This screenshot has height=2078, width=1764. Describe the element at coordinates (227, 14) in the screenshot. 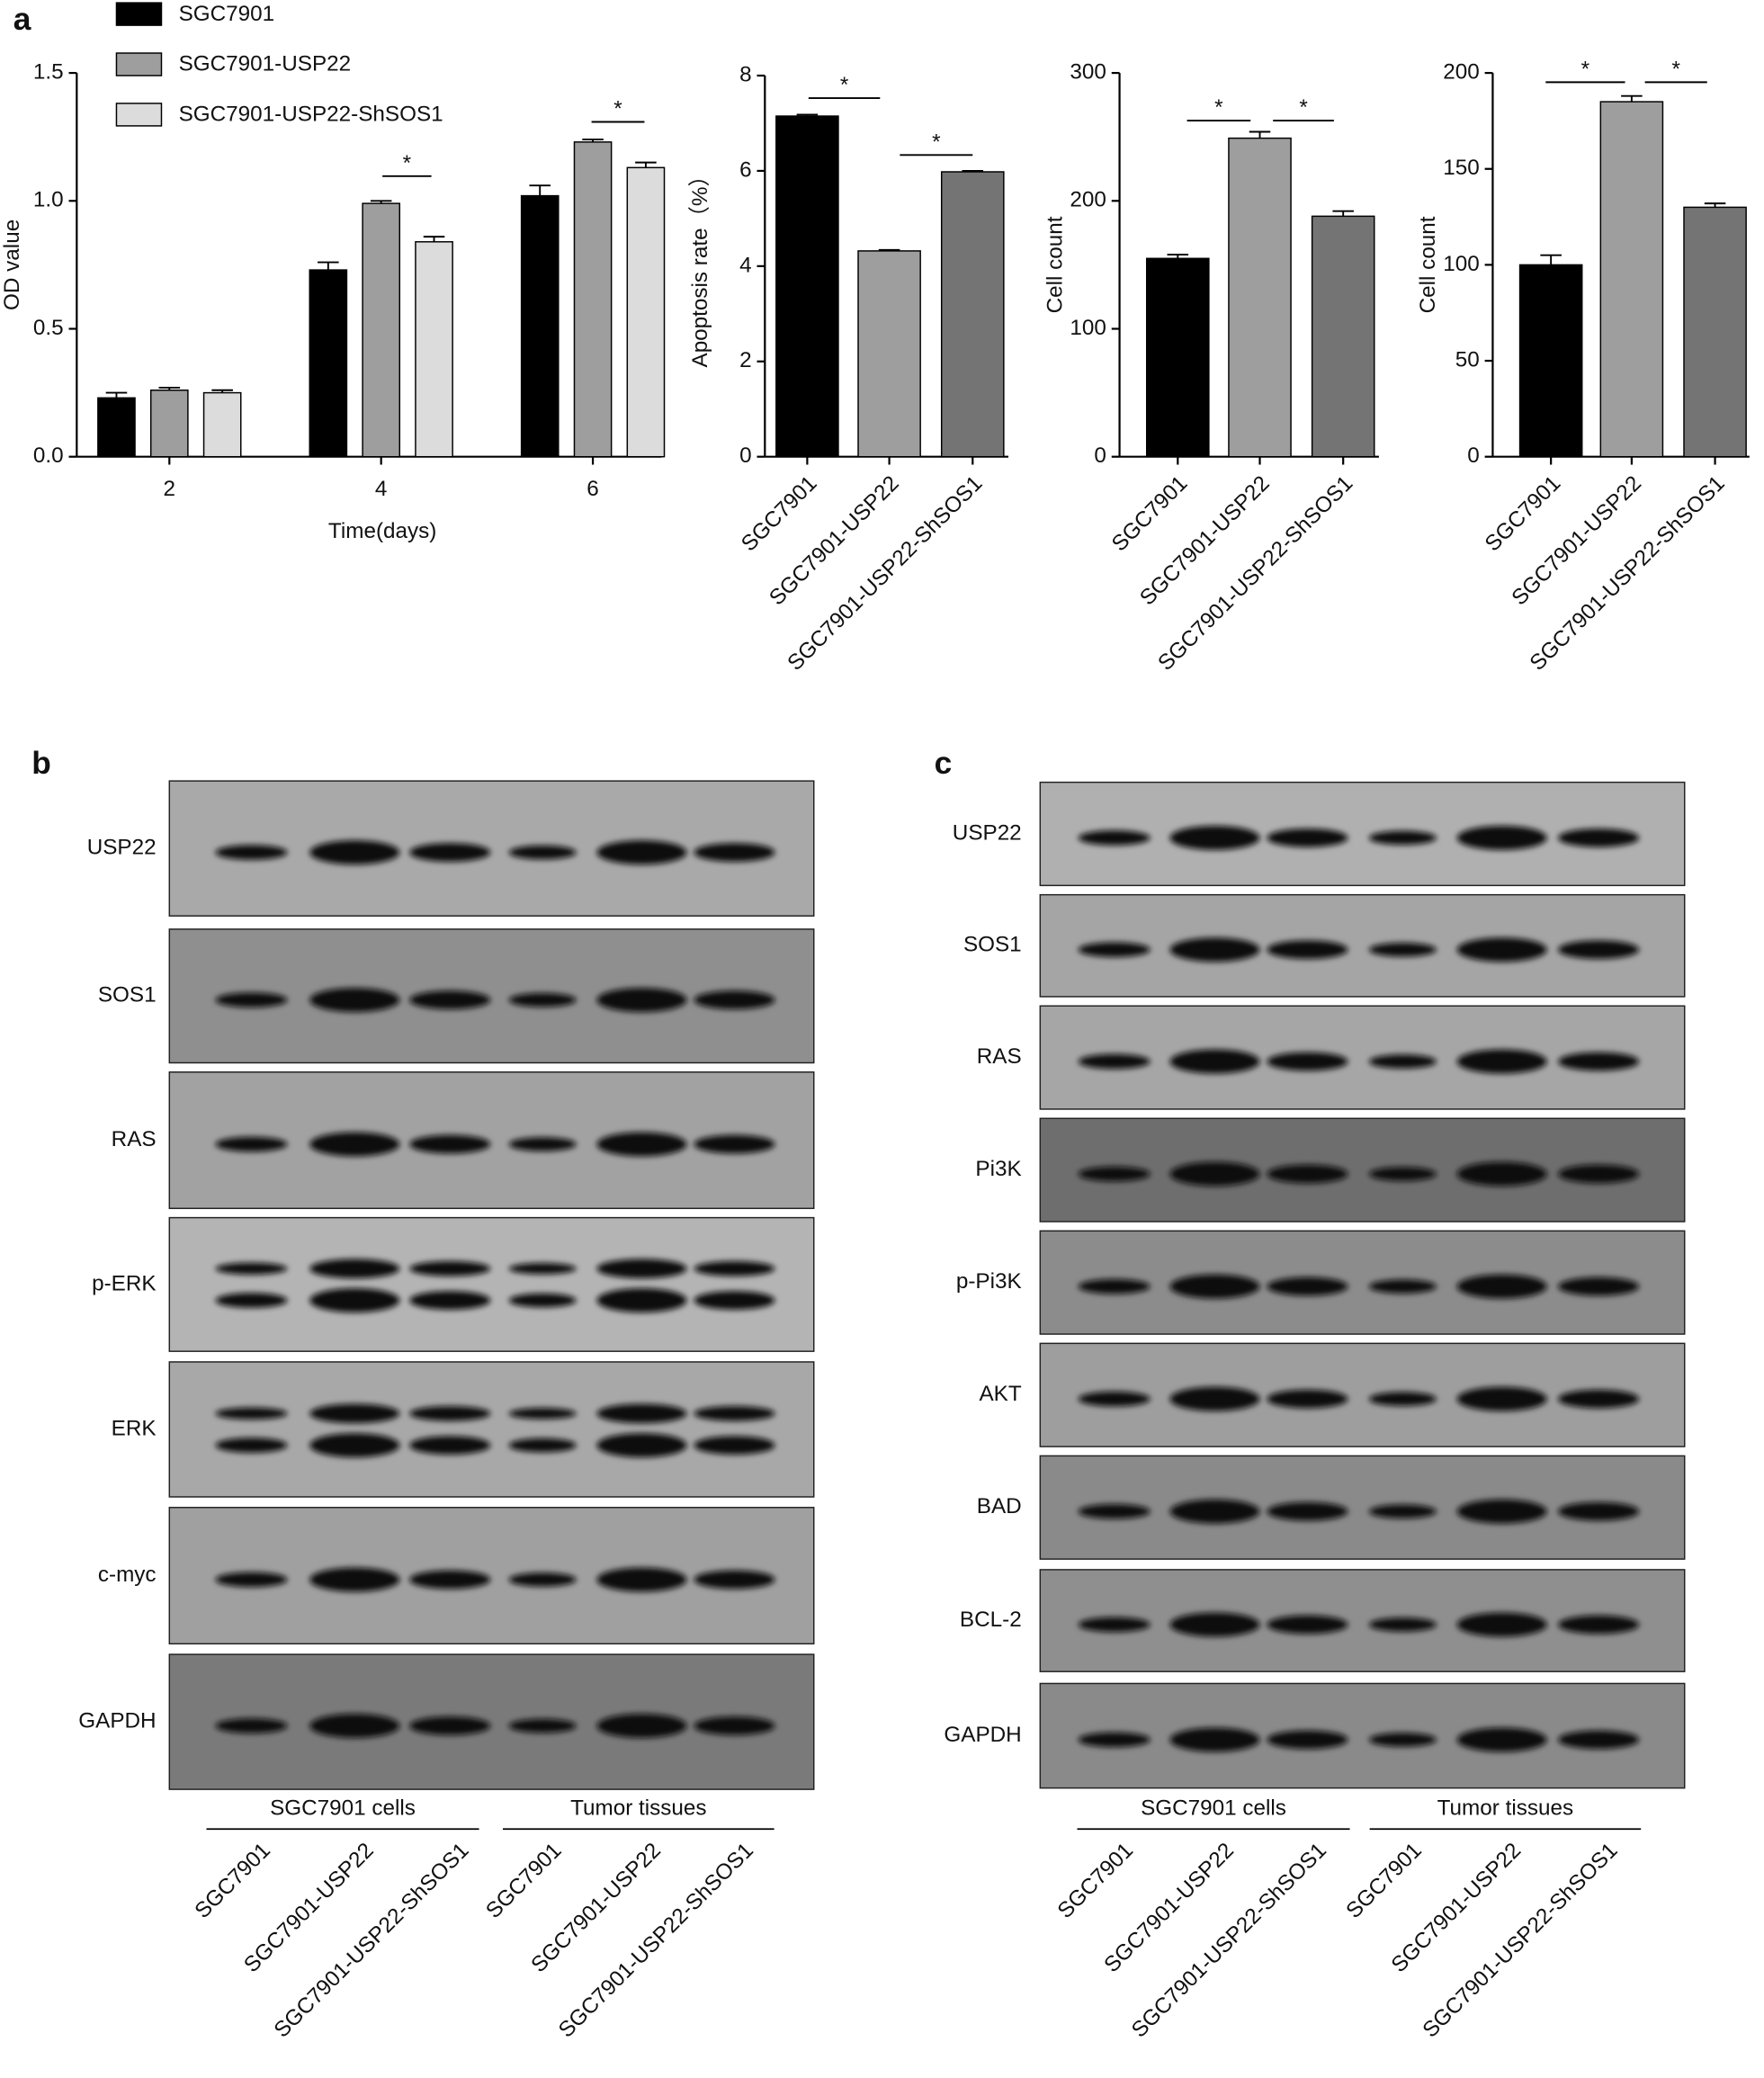

I see `legend-label: SGC7901` at that location.